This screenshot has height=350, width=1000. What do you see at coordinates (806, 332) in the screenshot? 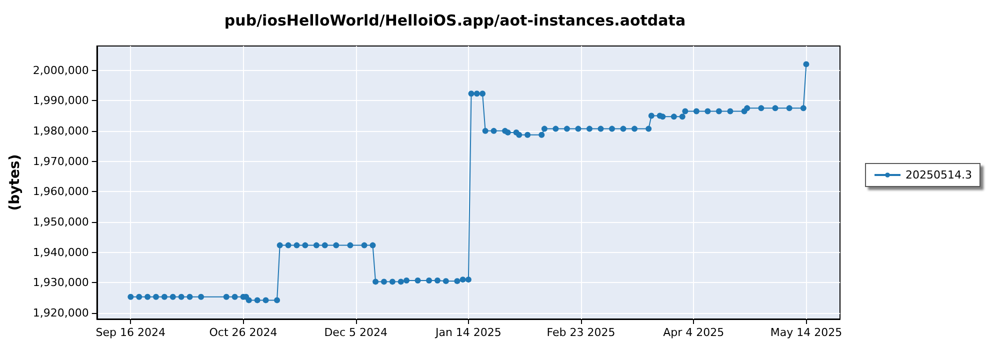
I see `x-tick-label: May 14 2025` at bounding box center [806, 332].